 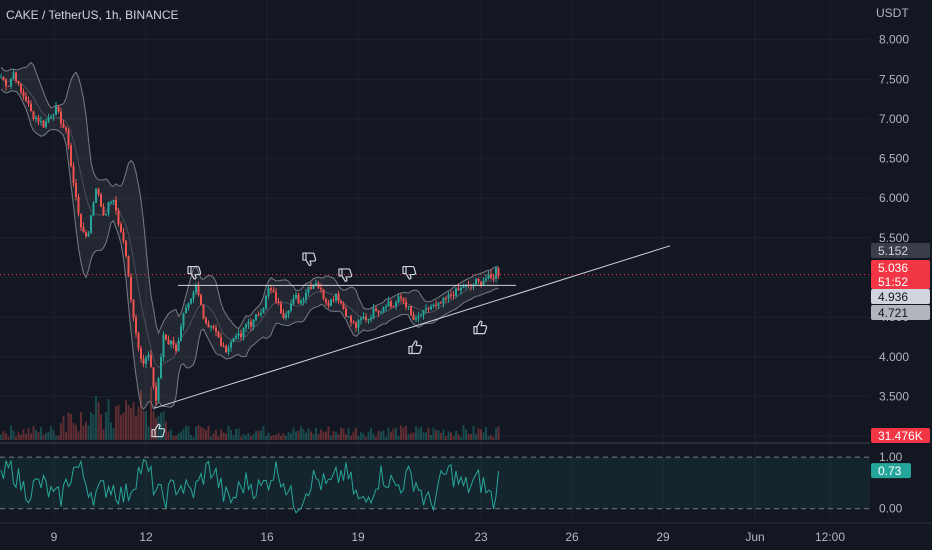 What do you see at coordinates (900, 312) in the screenshot?
I see `price-tag-box` at bounding box center [900, 312].